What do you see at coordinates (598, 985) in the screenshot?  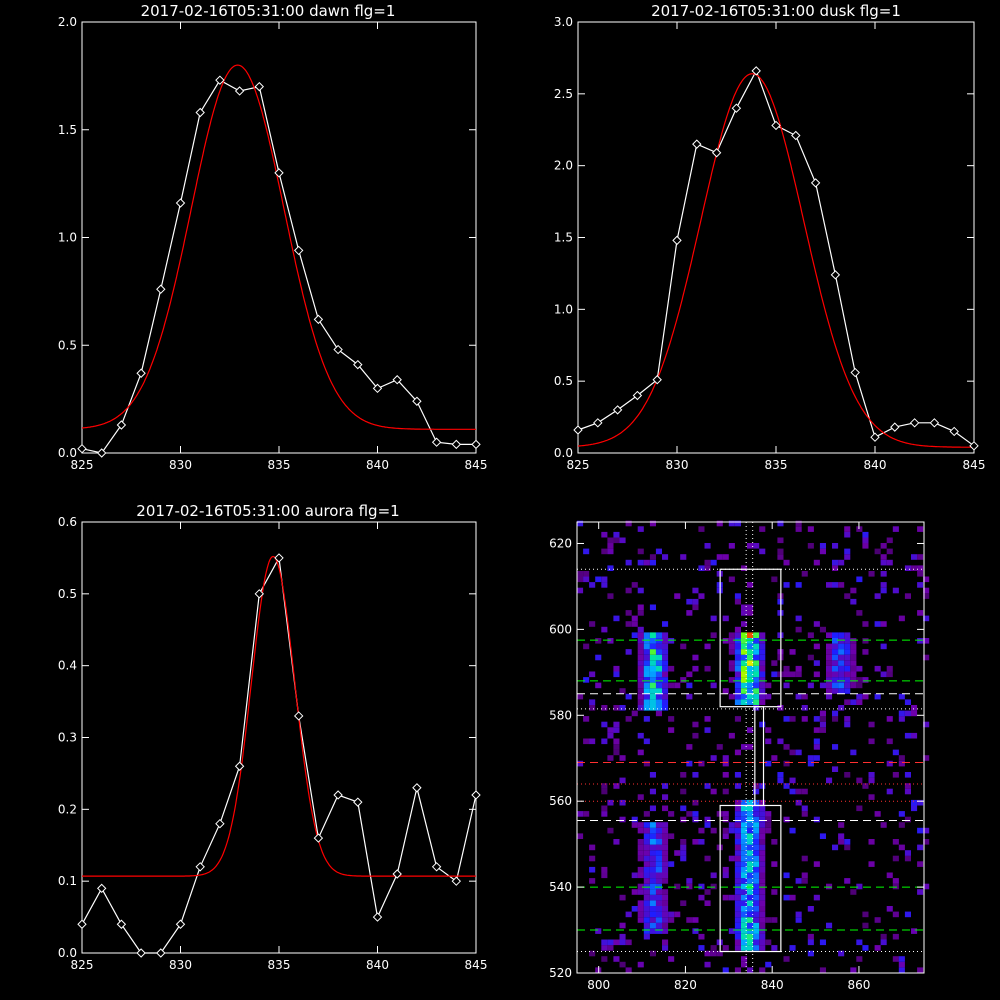 I see `spectrogram-xtick-label: 800` at bounding box center [598, 985].